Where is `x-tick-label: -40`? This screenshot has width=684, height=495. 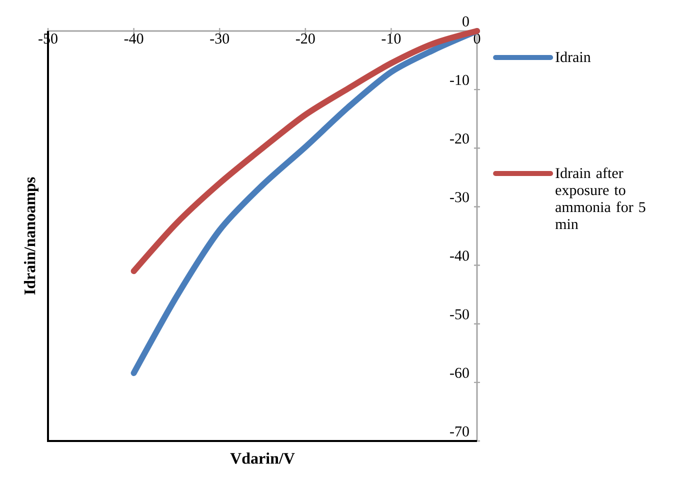
x-tick-label: -40 is located at coordinates (134, 39).